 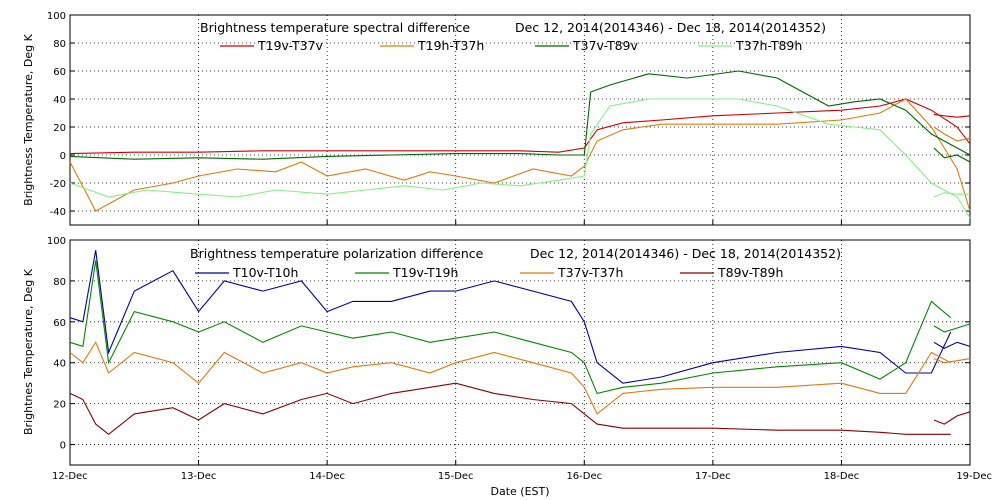 What do you see at coordinates (605, 45) in the screenshot?
I see `legend-label: T37v-T89v` at bounding box center [605, 45].